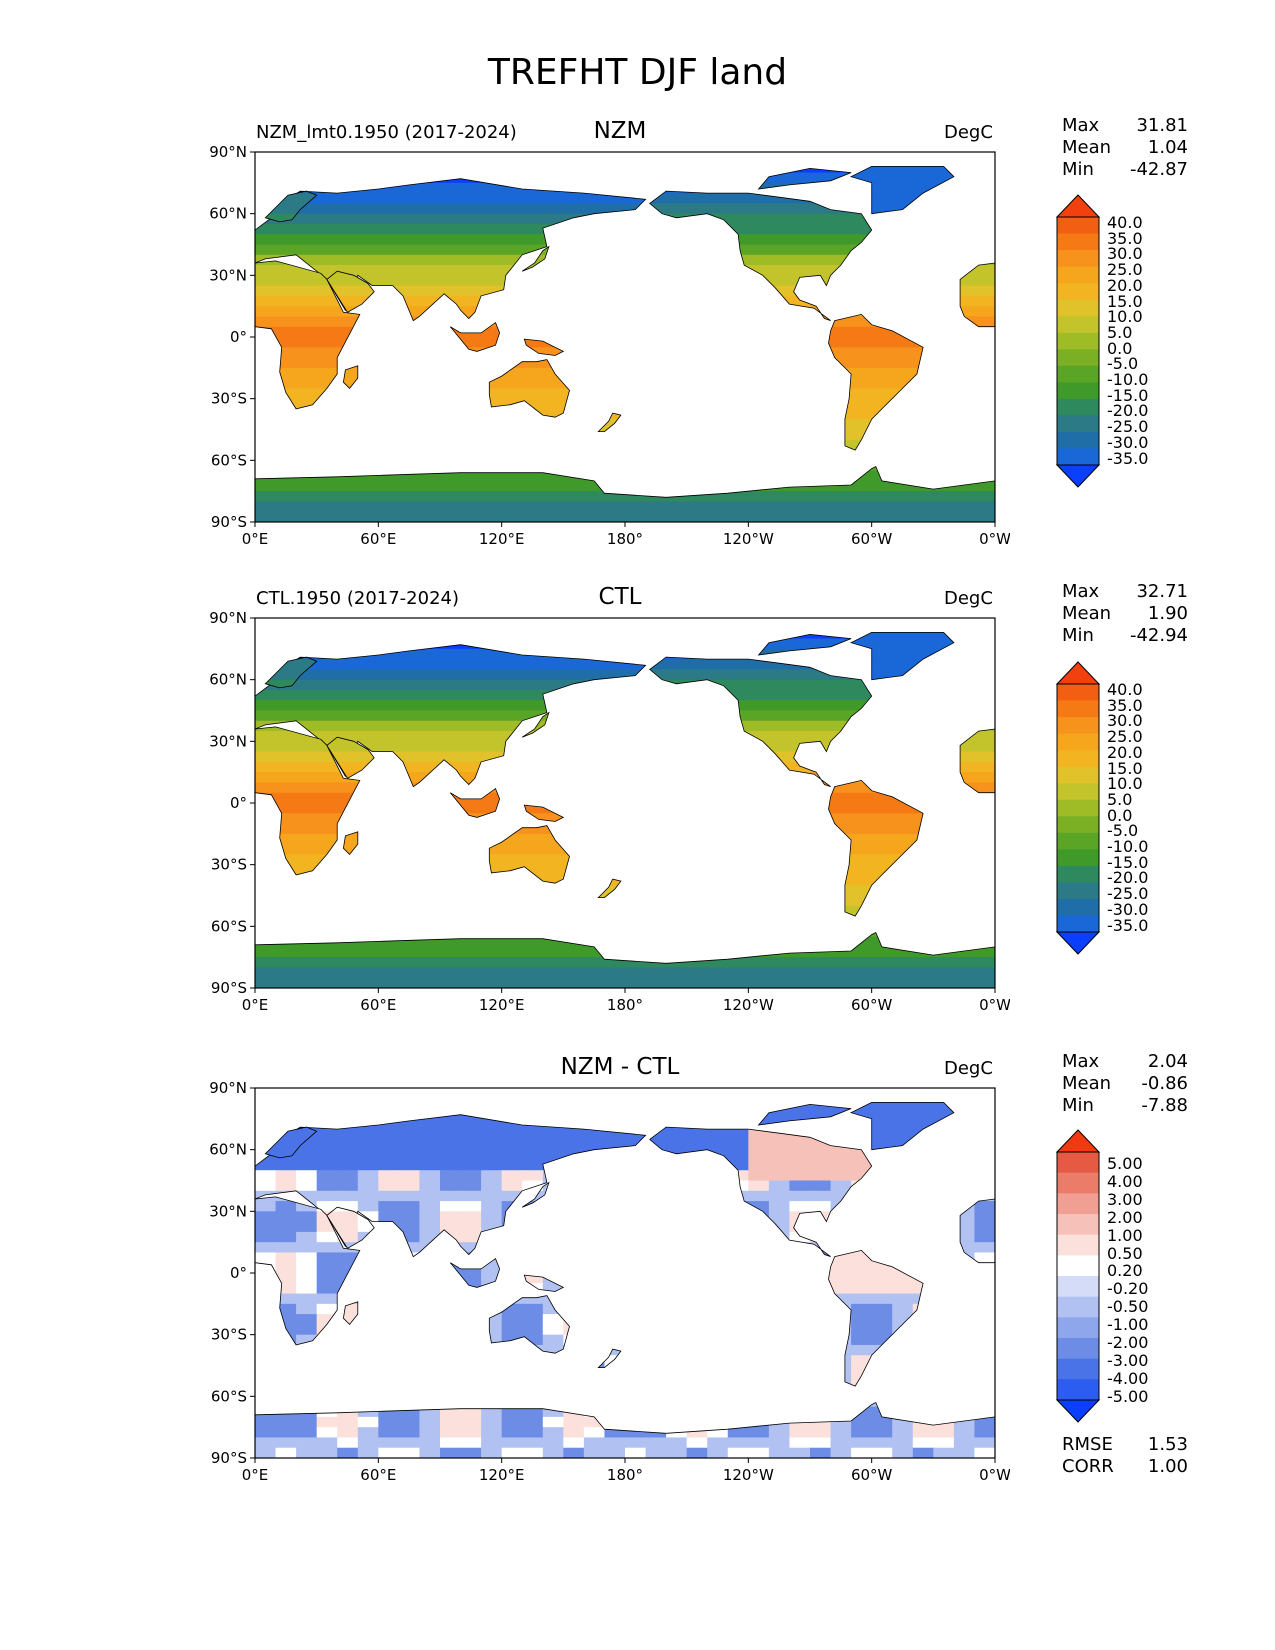 This screenshot has width=1275, height=1650. I want to click on panel-1-cb-label: 10.0, so click(1125, 317).